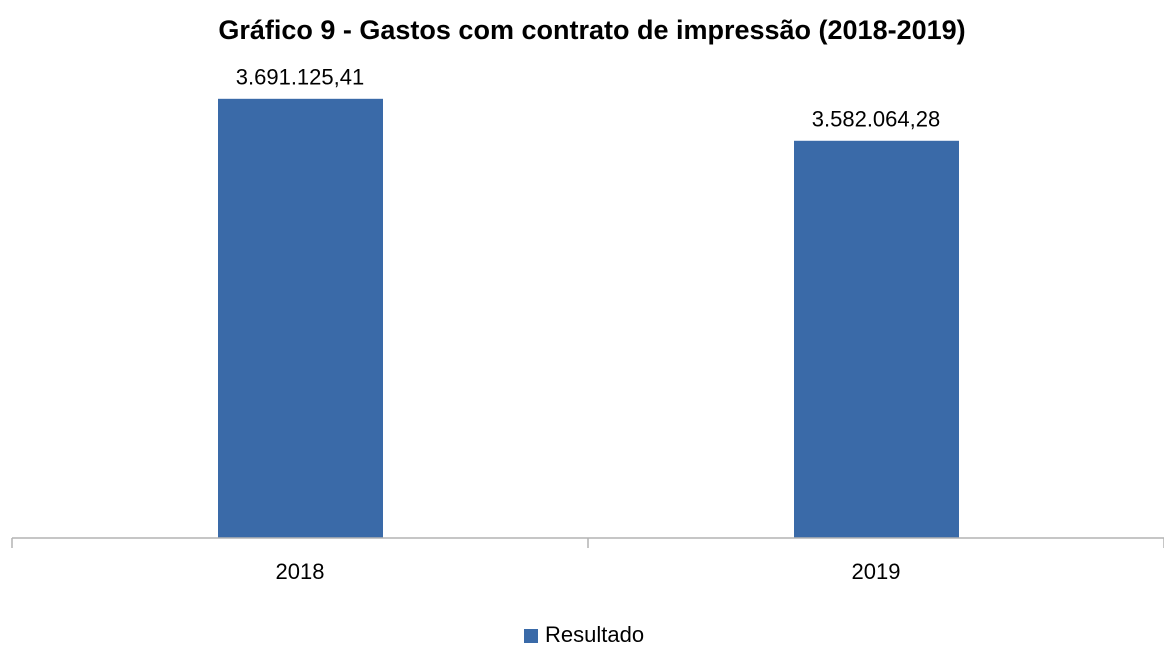  Describe the element at coordinates (876, 119) in the screenshot. I see `data-label: 3.582.064,28` at that location.